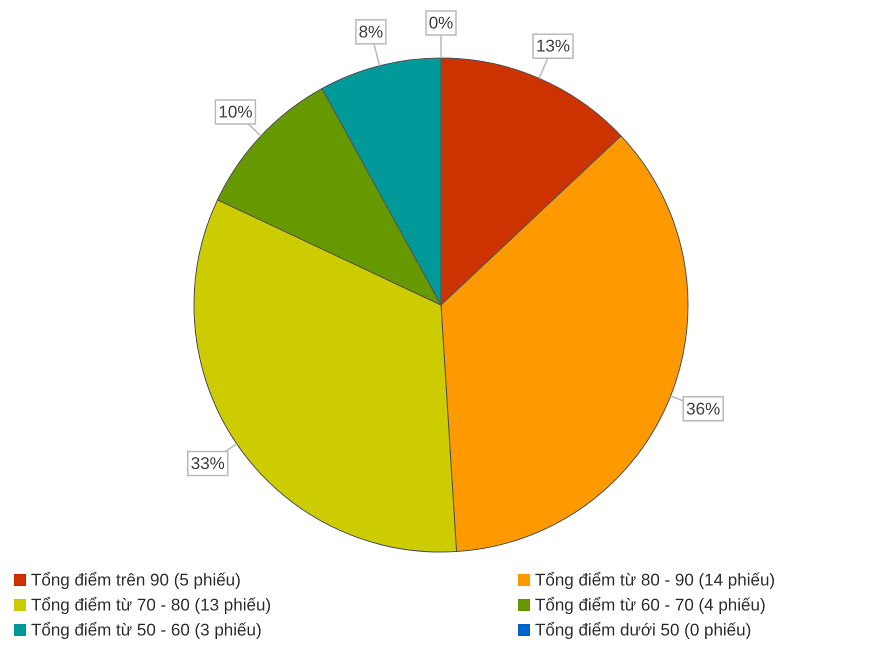 This screenshot has width=881, height=646. I want to click on data-label: 36%, so click(703, 408).